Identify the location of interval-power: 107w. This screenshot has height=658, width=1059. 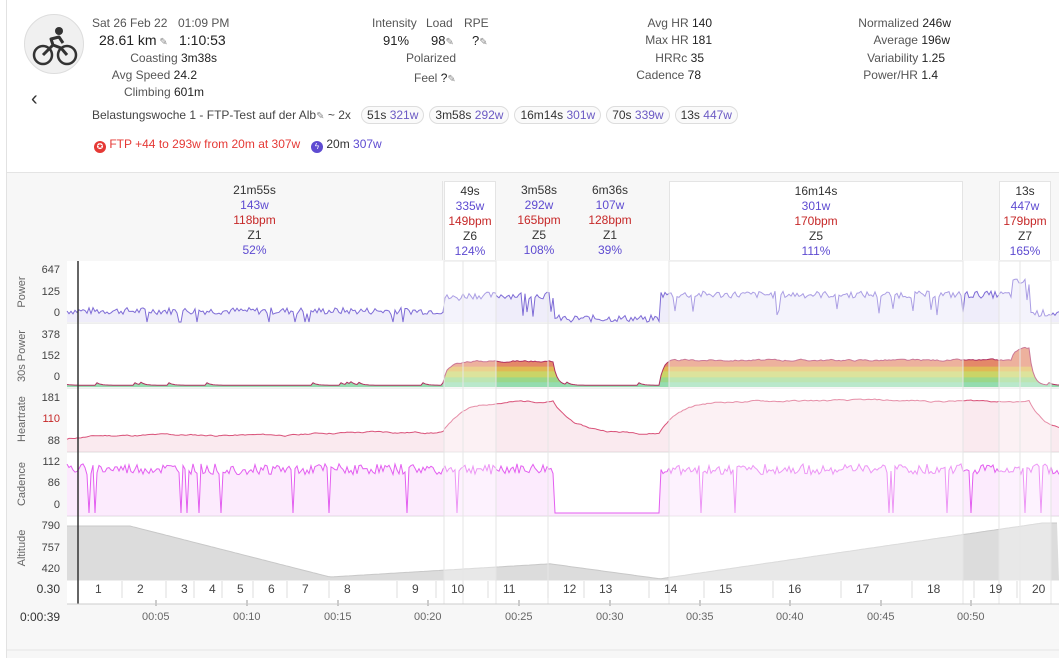
(610, 205).